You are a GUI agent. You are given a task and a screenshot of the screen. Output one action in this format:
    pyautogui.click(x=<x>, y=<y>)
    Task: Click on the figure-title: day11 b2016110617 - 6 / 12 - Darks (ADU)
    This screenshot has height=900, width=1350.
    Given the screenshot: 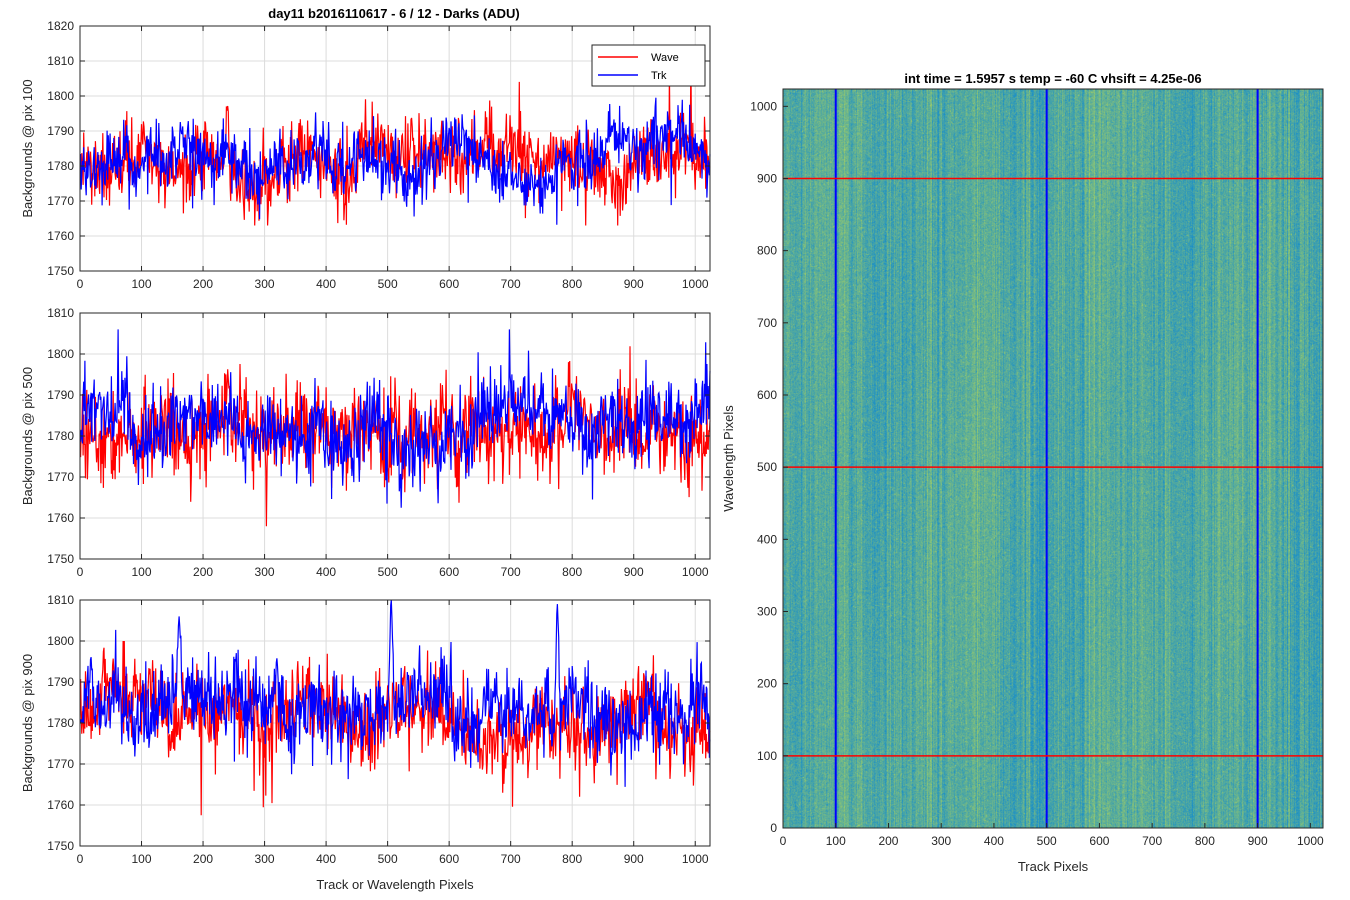 What is the action you would take?
    pyautogui.click(x=393, y=13)
    